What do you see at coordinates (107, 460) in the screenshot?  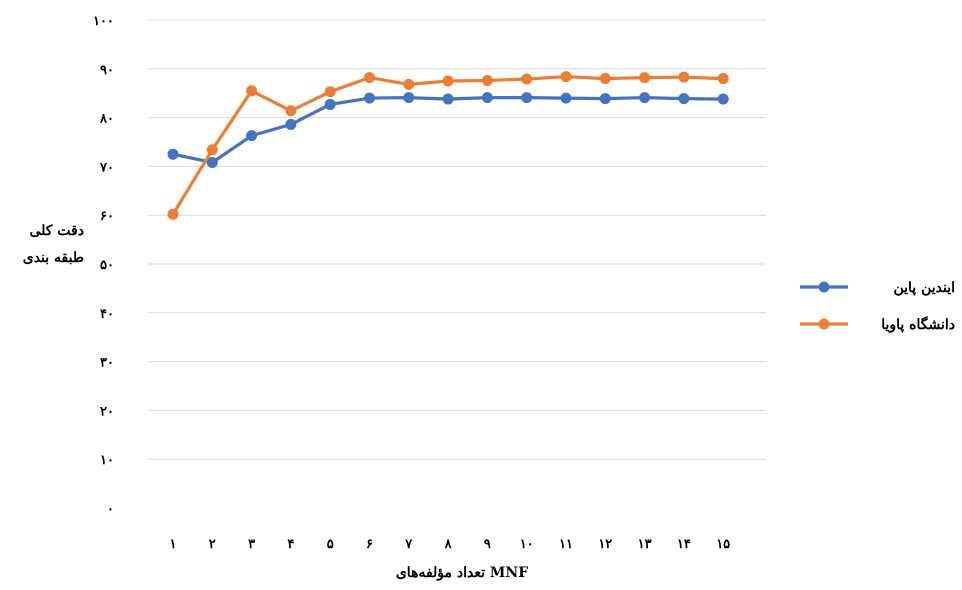 I see `y-tick-label: ۱۰` at bounding box center [107, 460].